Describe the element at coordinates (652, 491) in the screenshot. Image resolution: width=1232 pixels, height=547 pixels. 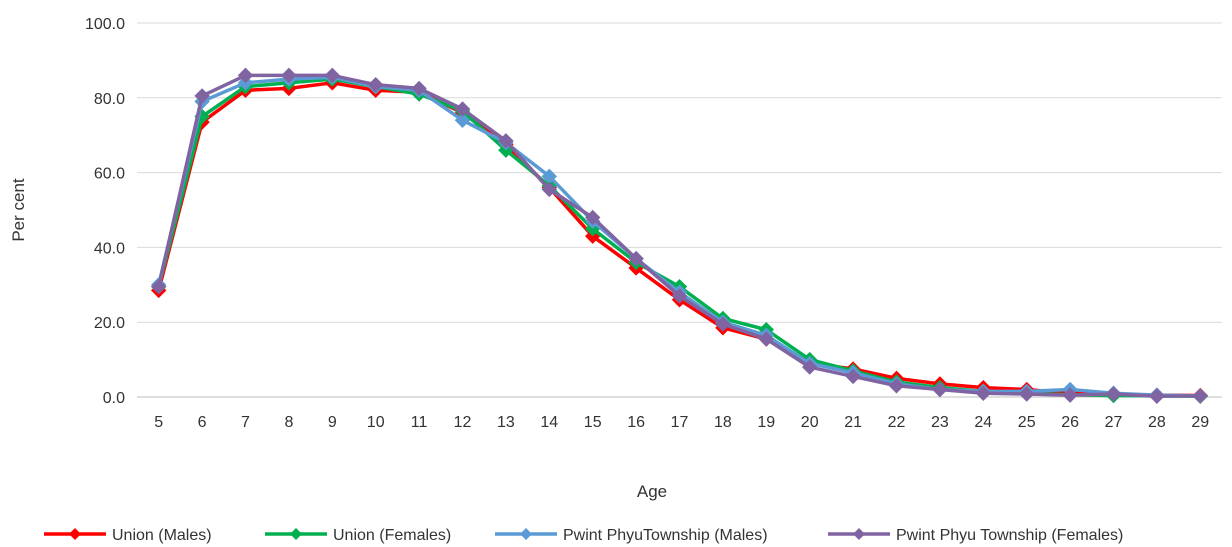
I see `x-axis-title: Age` at that location.